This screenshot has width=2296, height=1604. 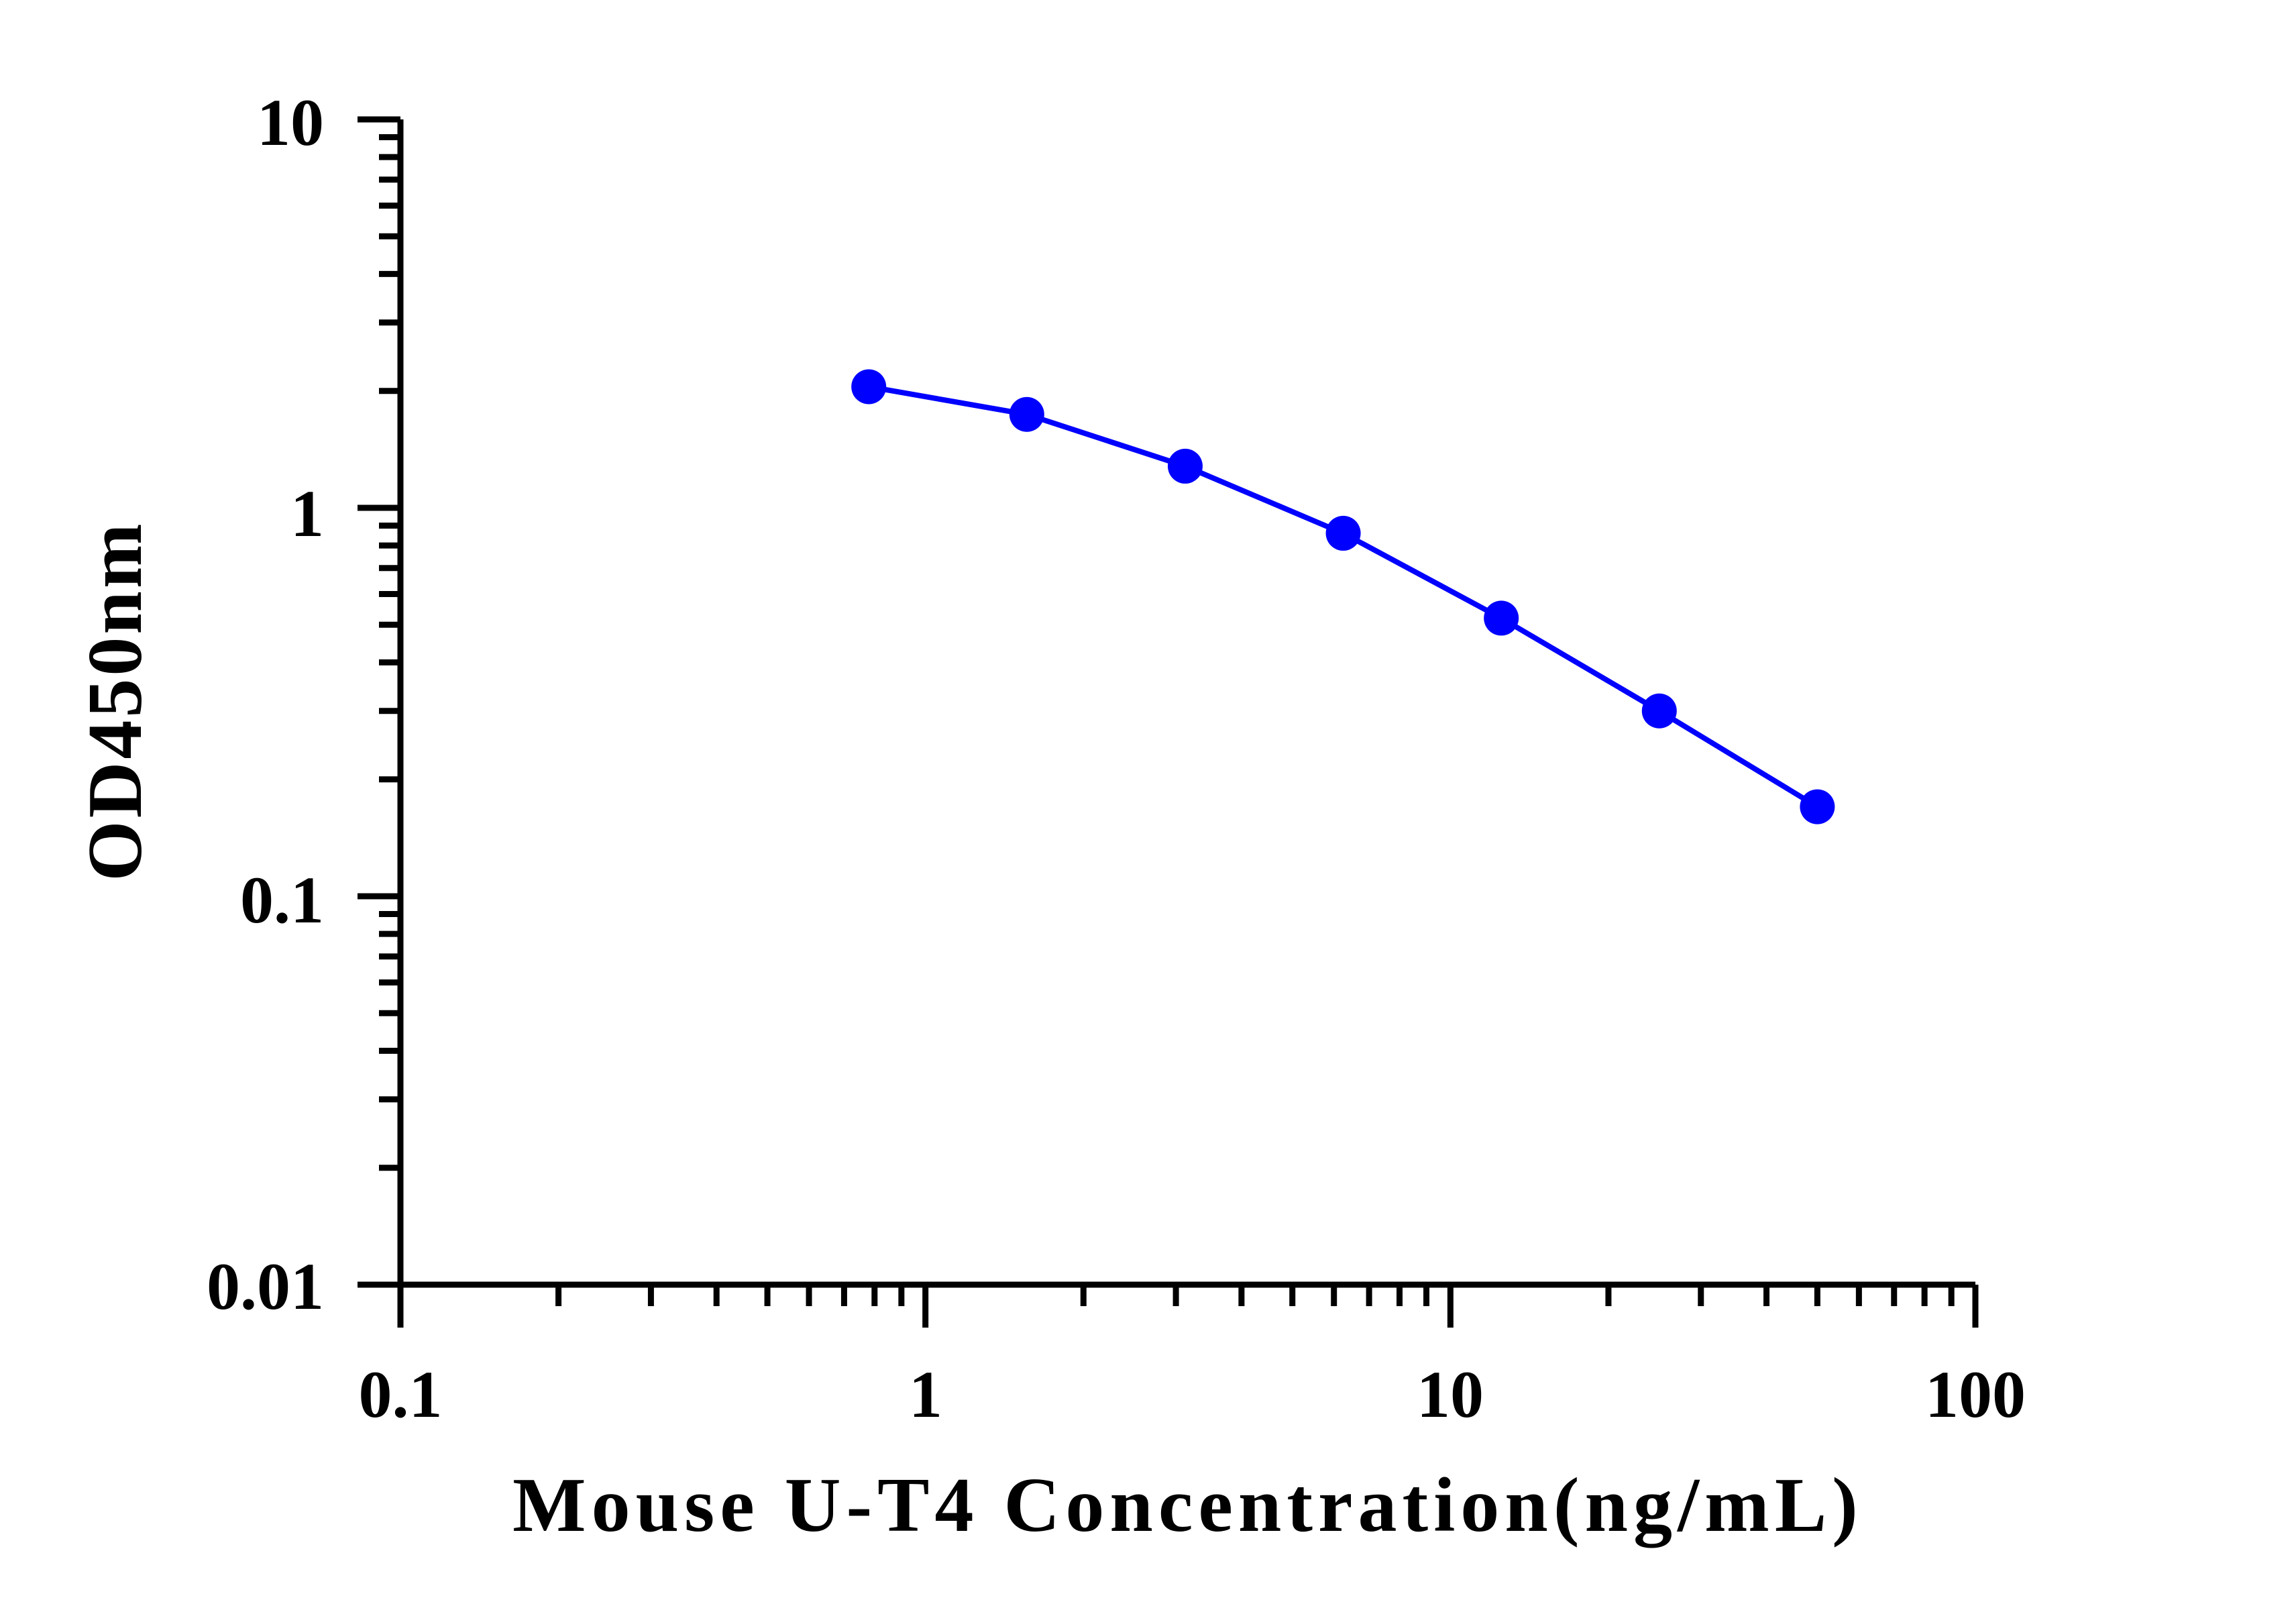 I want to click on y-tick-label-0: 0.01, so click(x=265, y=1286).